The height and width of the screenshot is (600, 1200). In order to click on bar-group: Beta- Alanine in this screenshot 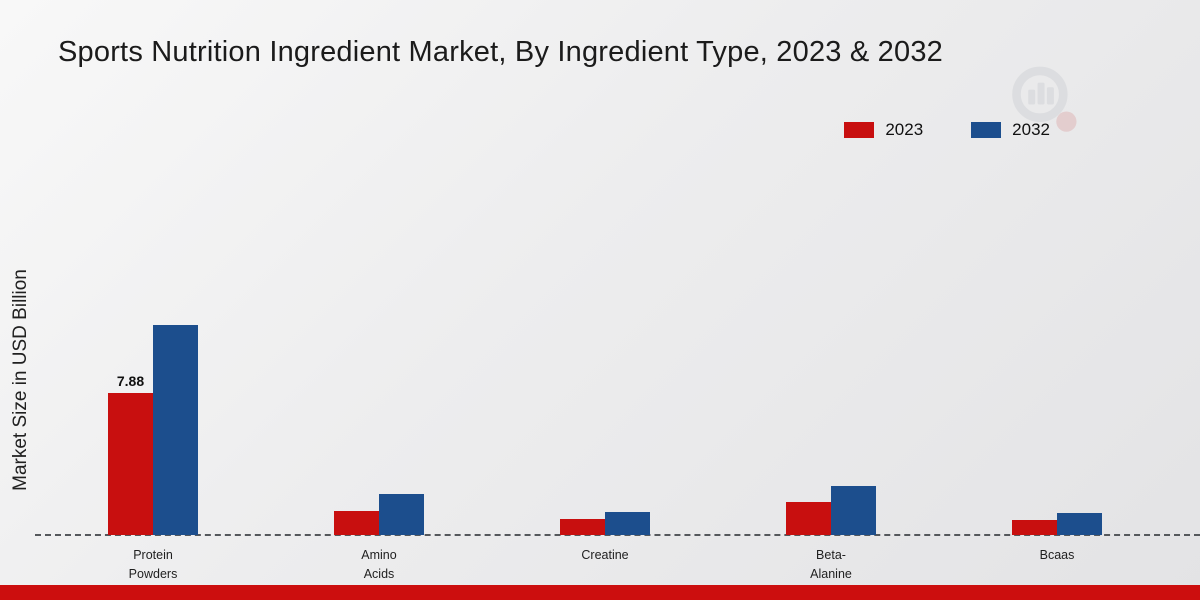, I will do `click(831, 533)`.